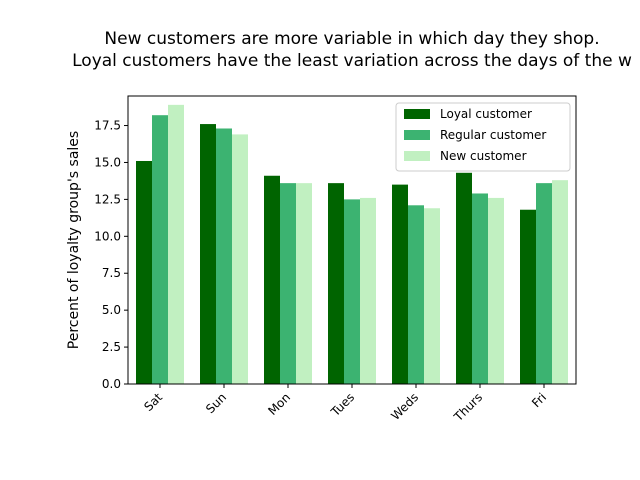 The width and height of the screenshot is (640, 480). I want to click on bar-loyal-customer-thurs, so click(464, 278).